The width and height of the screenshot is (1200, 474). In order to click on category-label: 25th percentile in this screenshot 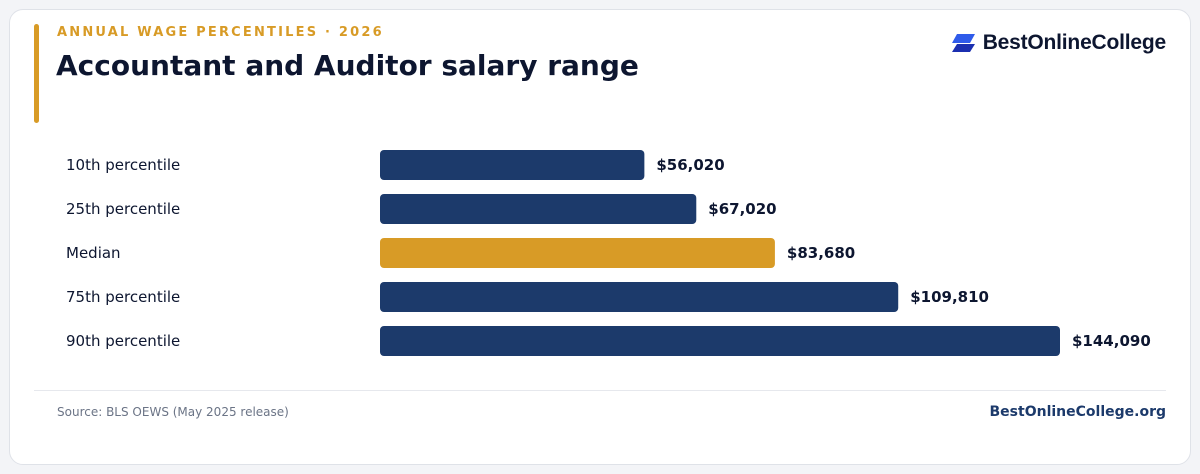, I will do `click(123, 209)`.